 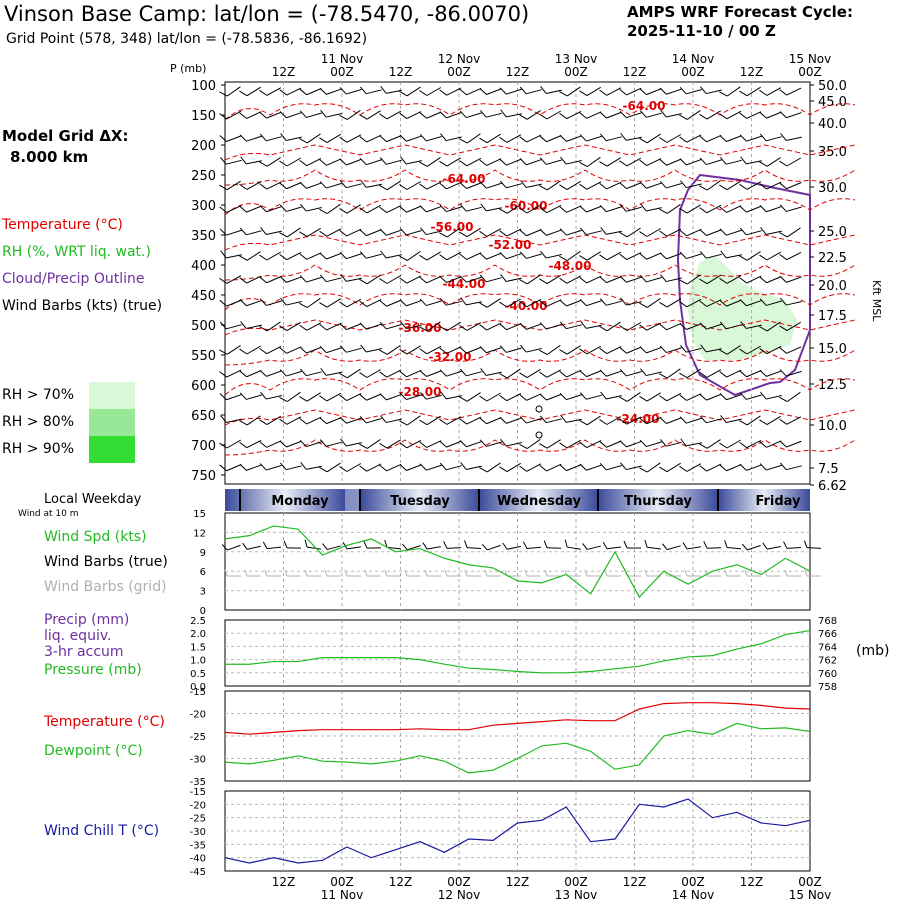 What do you see at coordinates (591, 546) in the screenshot?
I see `surface-wind-barb` at bounding box center [591, 546].